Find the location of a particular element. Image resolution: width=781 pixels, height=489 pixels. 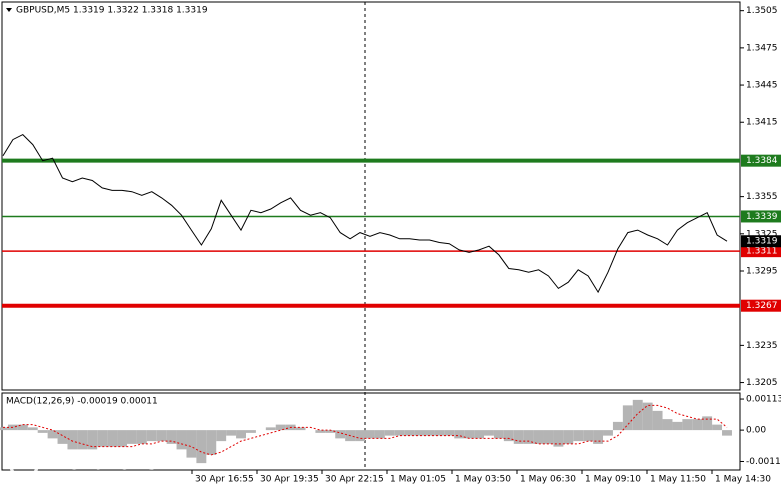

x-tick-label: 1 May 06:30 is located at coordinates (548, 480).